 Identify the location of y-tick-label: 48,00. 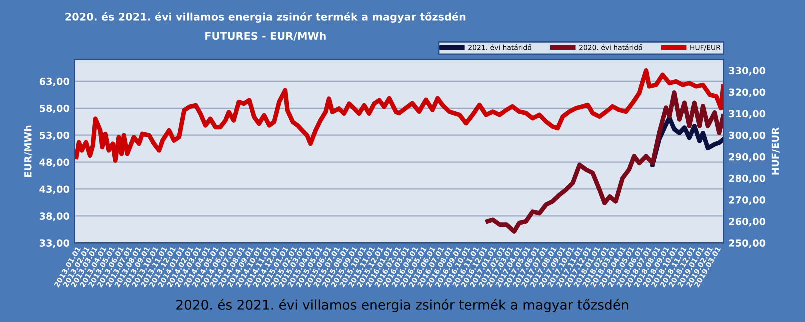
(55, 163).